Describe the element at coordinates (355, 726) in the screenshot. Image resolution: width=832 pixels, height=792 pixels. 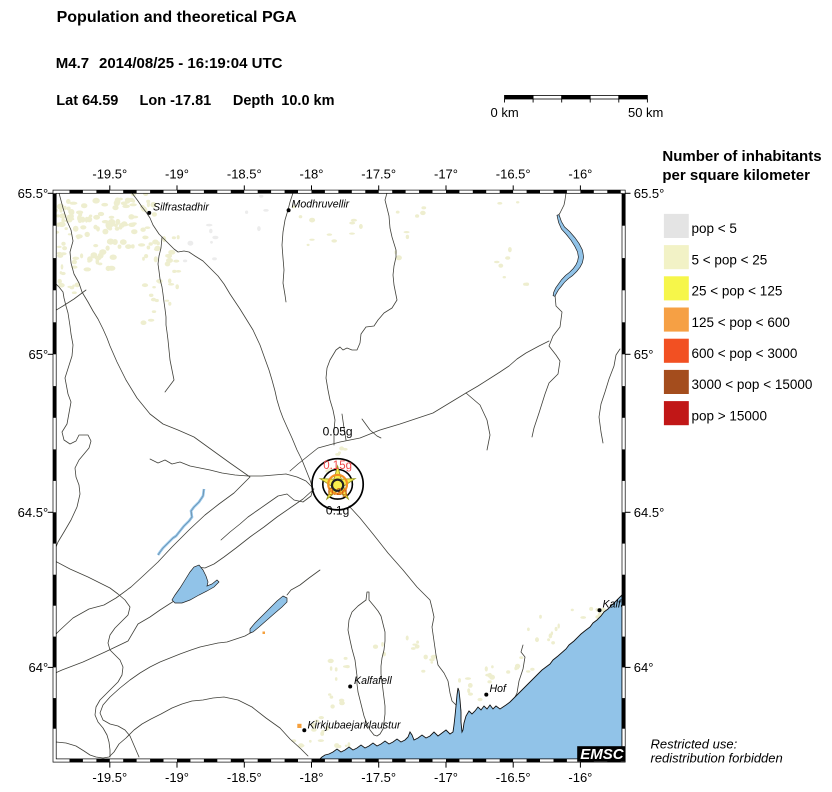
I see `svg-text: Kirkjubaejarklaustur` at that location.